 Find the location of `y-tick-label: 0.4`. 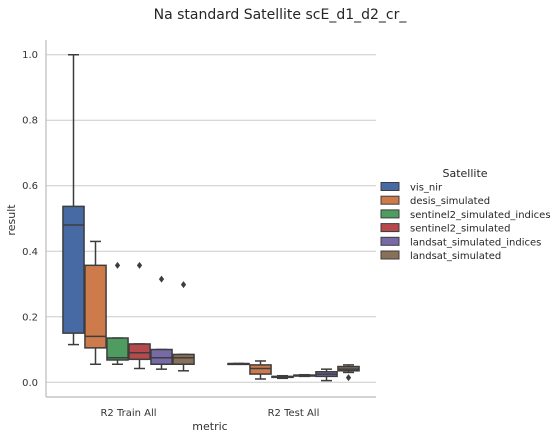

y-tick-label: 0.4 is located at coordinates (30, 252).